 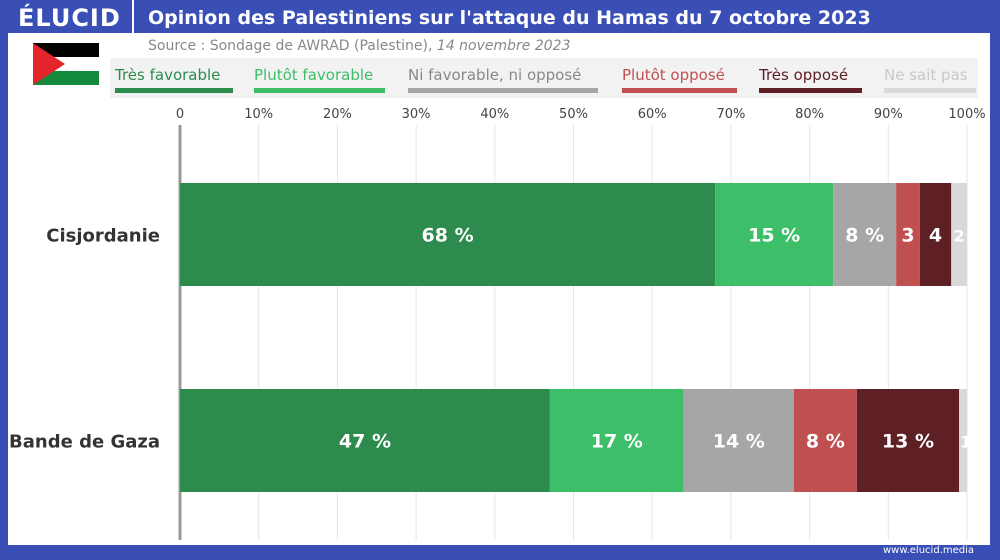 I want to click on data-label: 13 %, so click(x=908, y=442).